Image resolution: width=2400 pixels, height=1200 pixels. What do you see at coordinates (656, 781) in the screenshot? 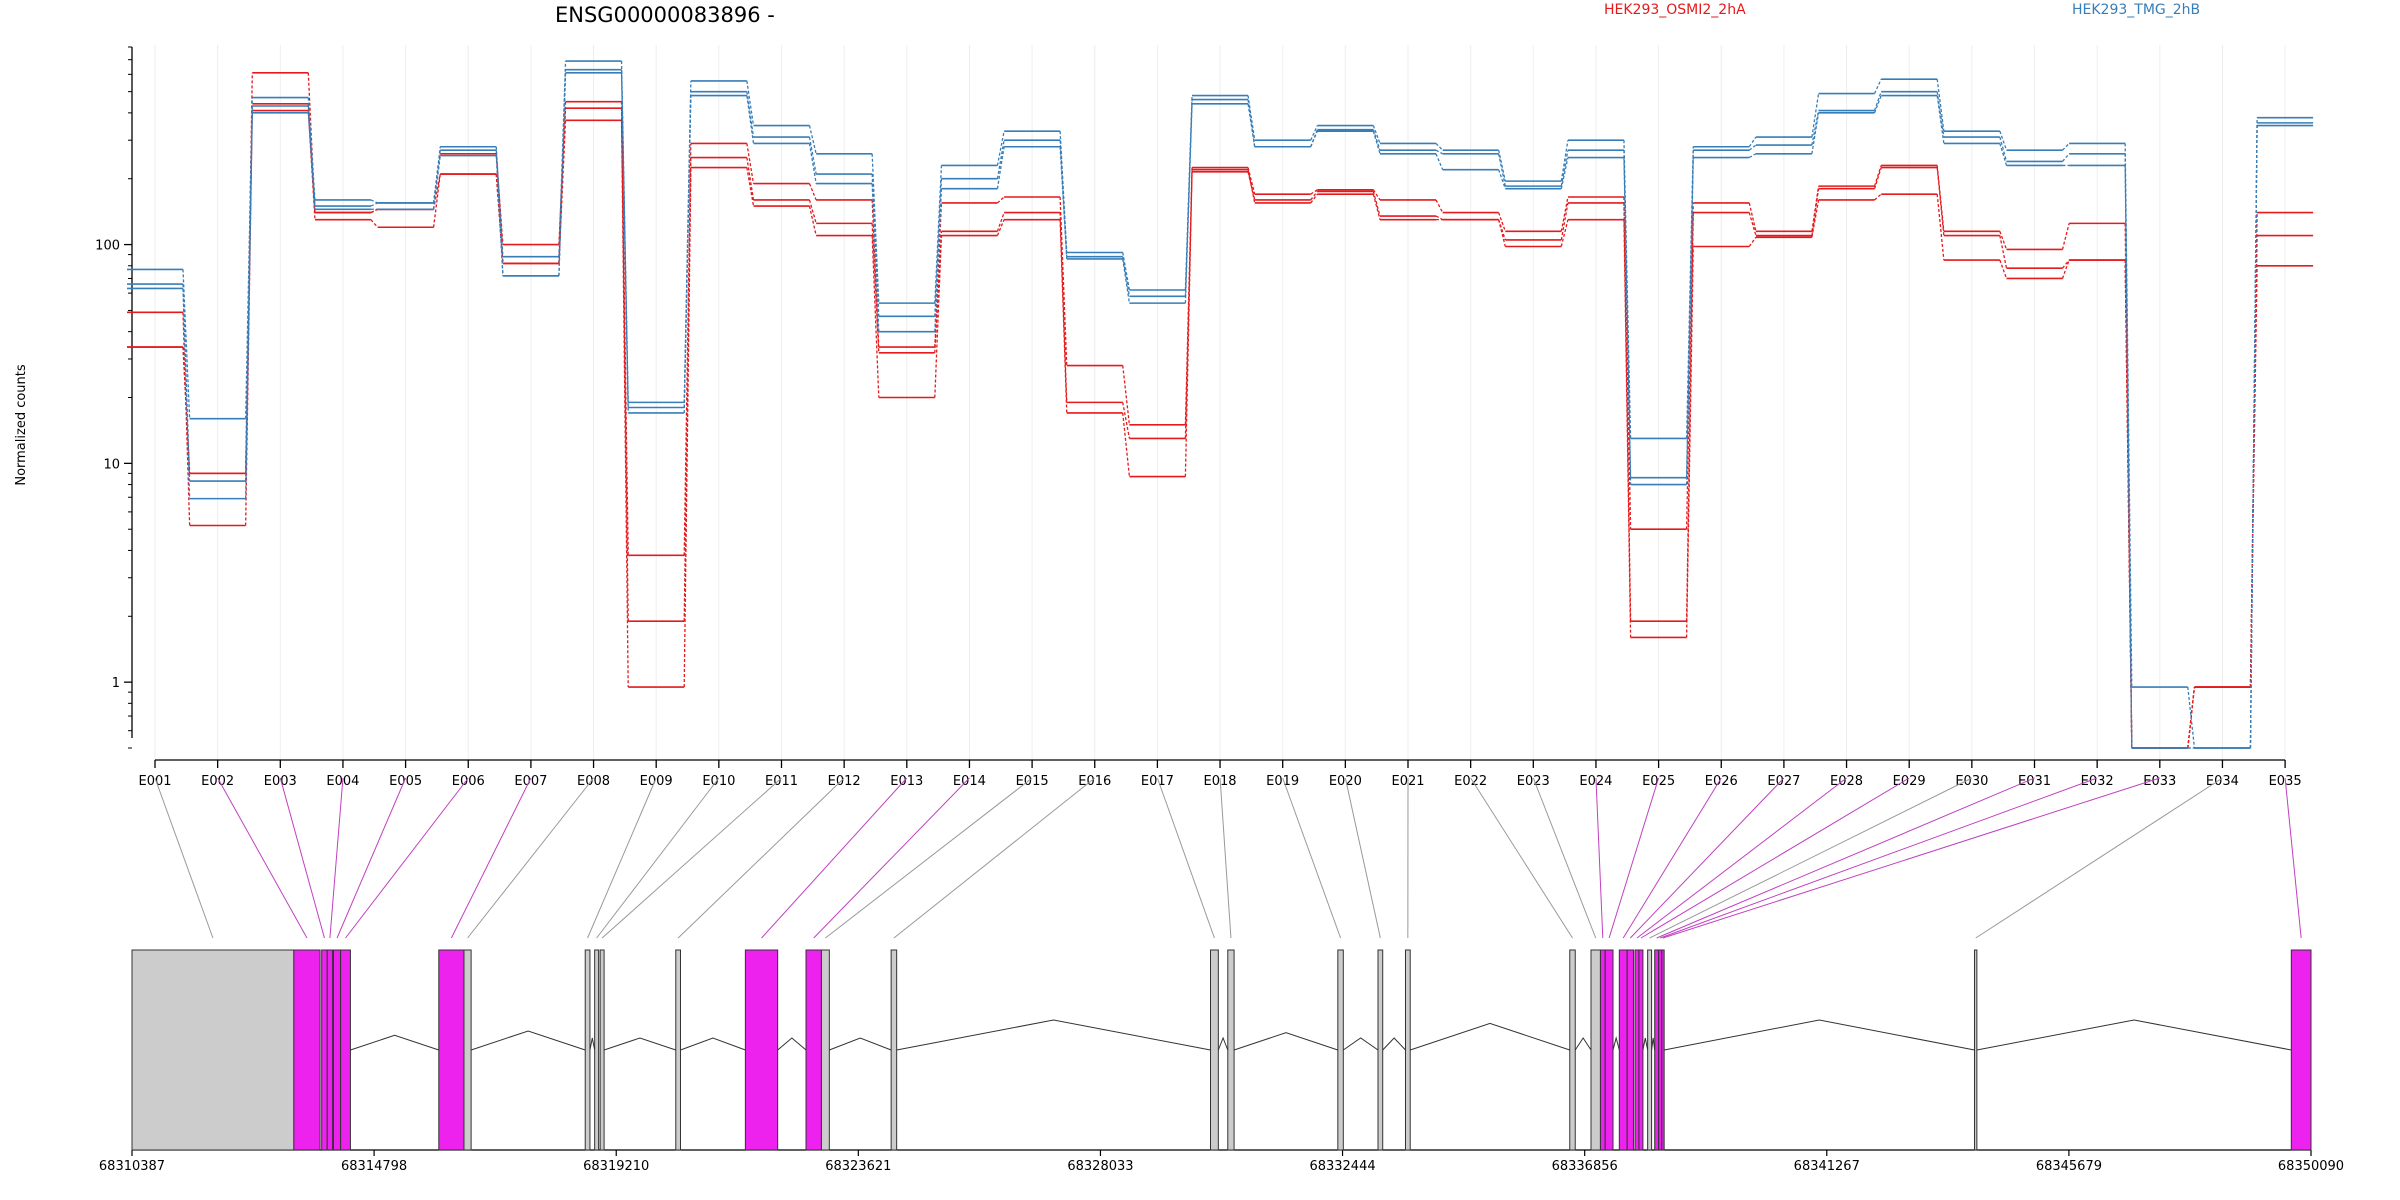
I see `x-tick-label-e009: E009` at bounding box center [656, 781].